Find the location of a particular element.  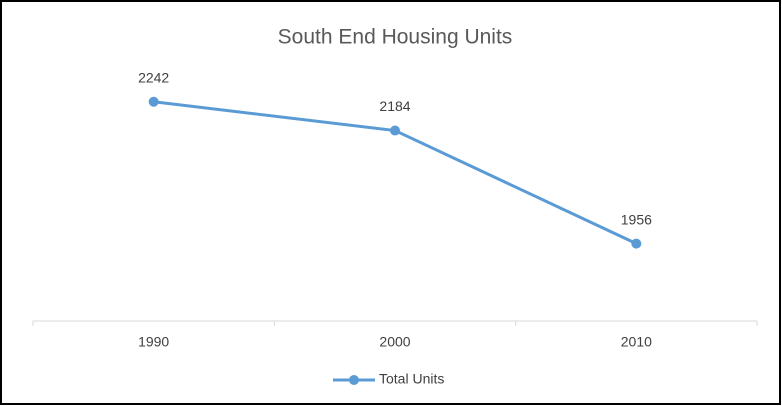

x-tick-label: 2000 is located at coordinates (394, 342).